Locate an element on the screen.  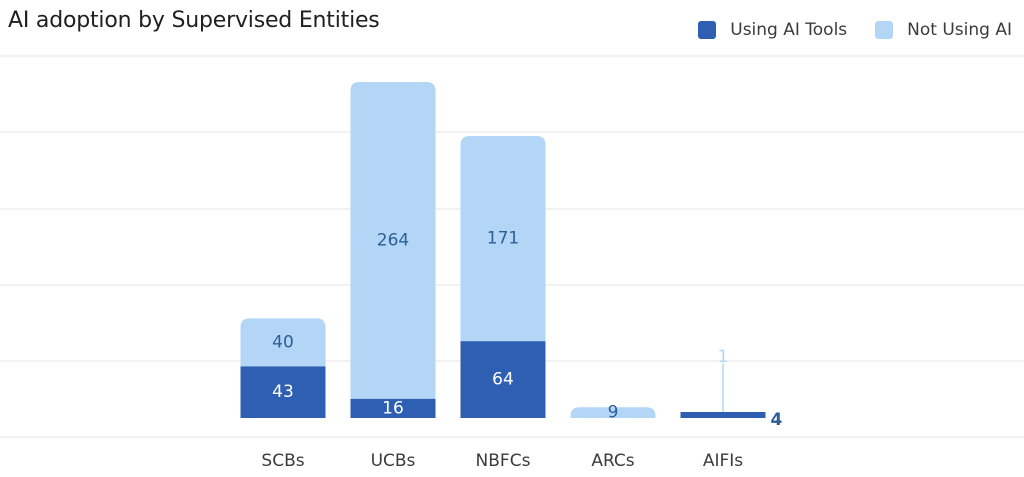
legend-swatch-using is located at coordinates (707, 30).